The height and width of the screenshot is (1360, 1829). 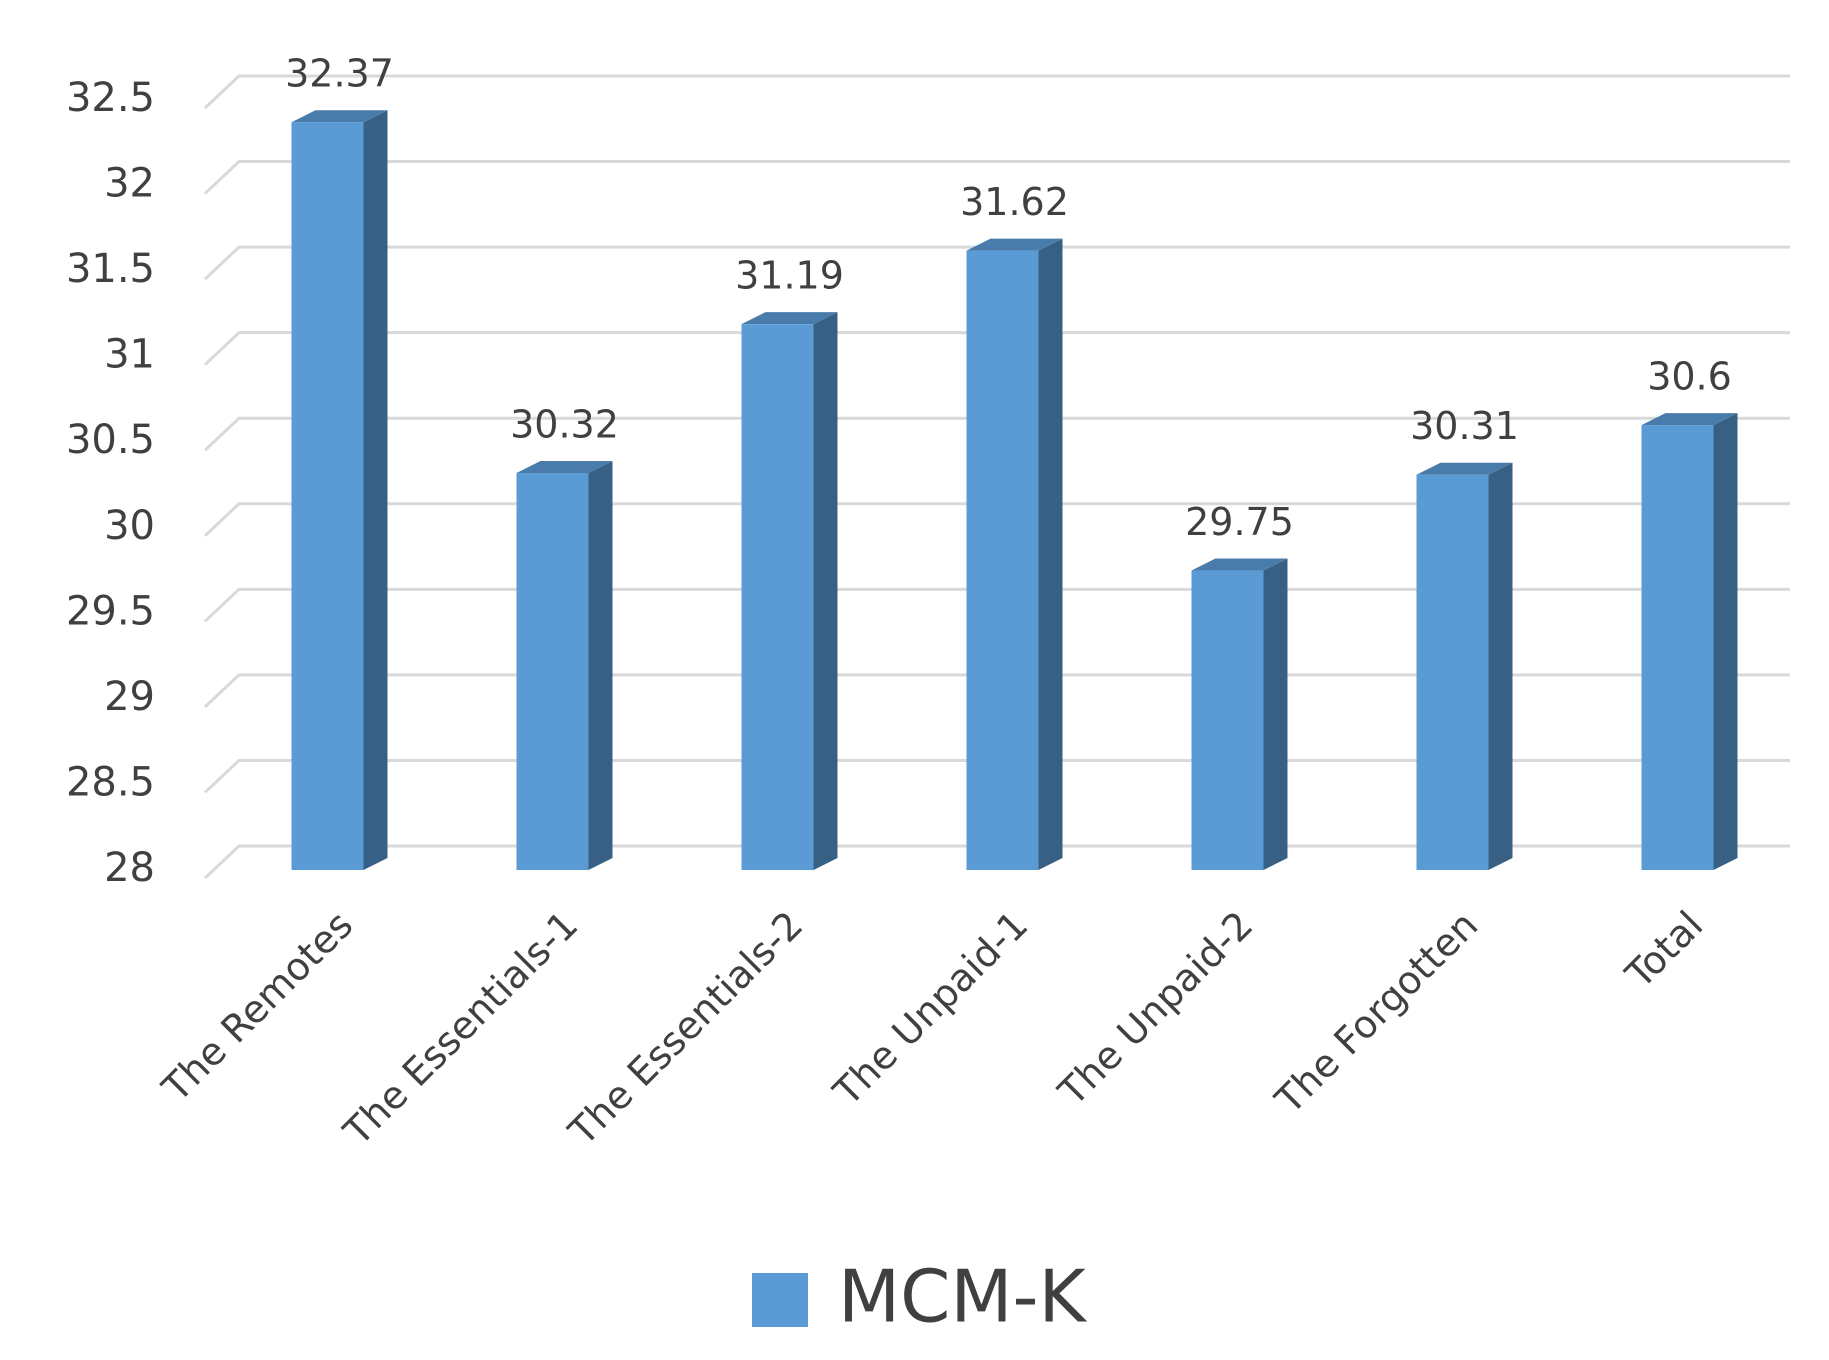 I want to click on y-tick-label: 32.5, so click(x=110, y=98).